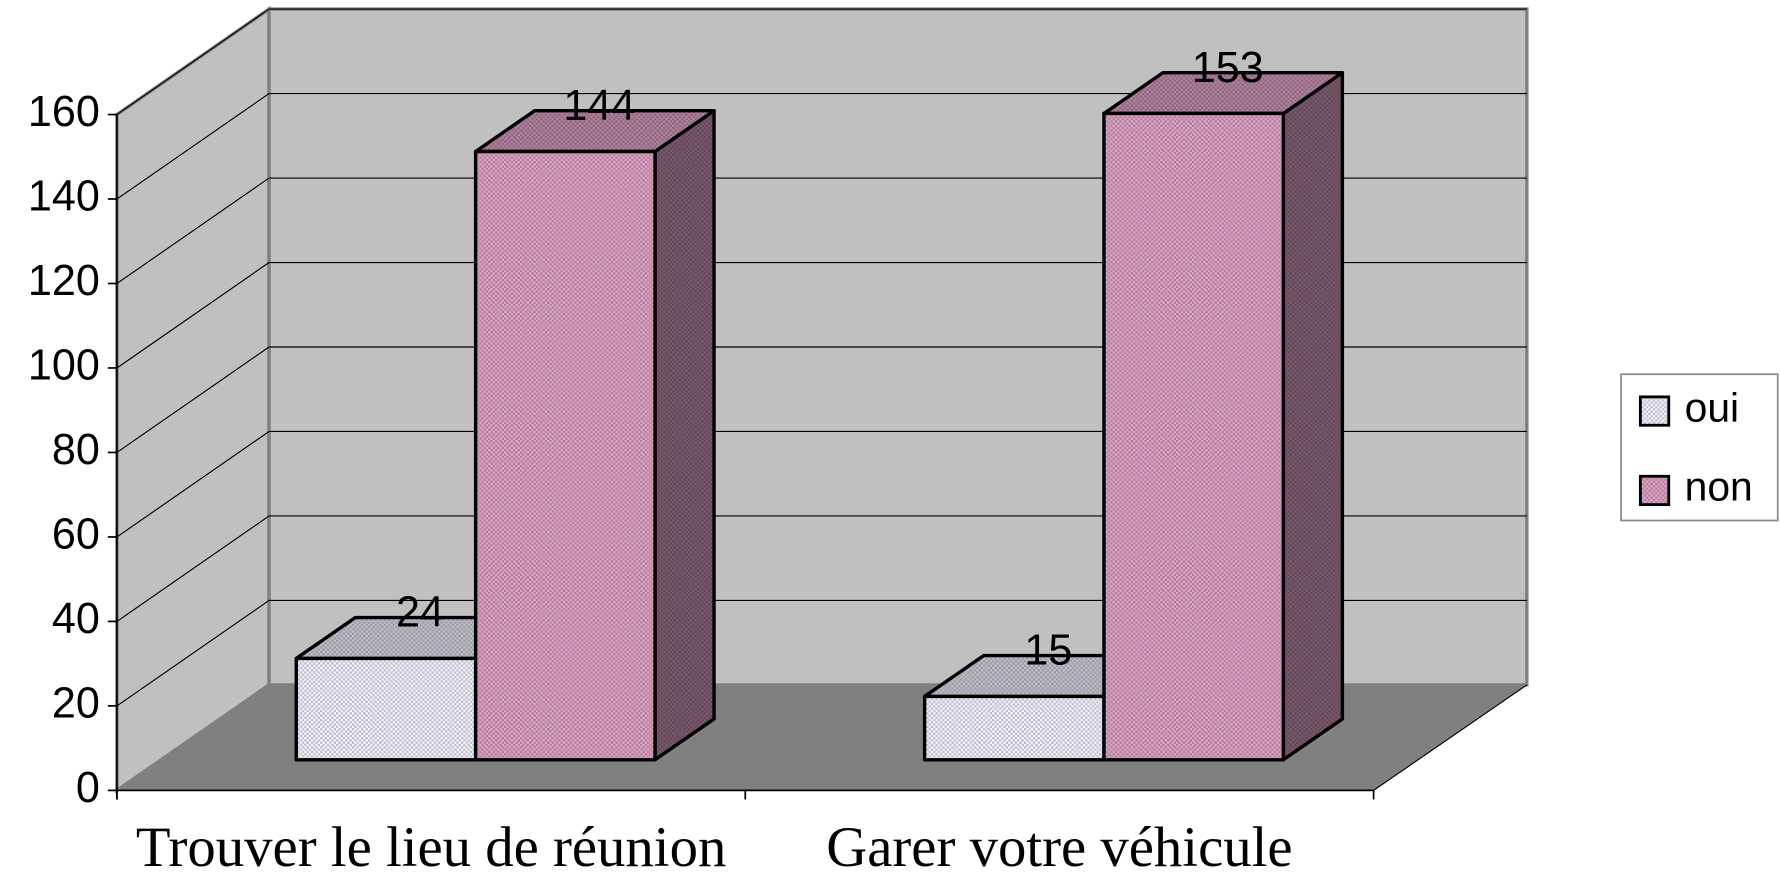 The width and height of the screenshot is (1780, 880). I want to click on y-tick-label: 60, so click(76, 534).